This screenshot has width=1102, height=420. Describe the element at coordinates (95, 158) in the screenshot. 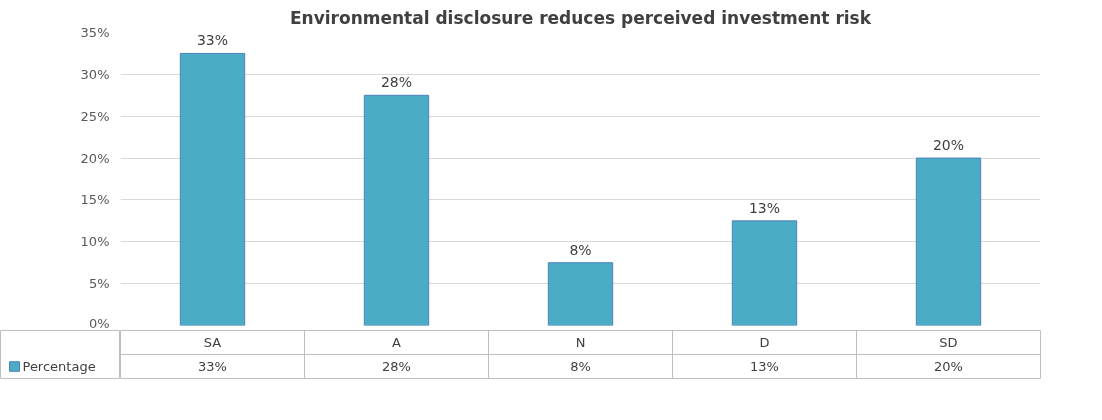

I see `y-tick-label: 20%` at that location.